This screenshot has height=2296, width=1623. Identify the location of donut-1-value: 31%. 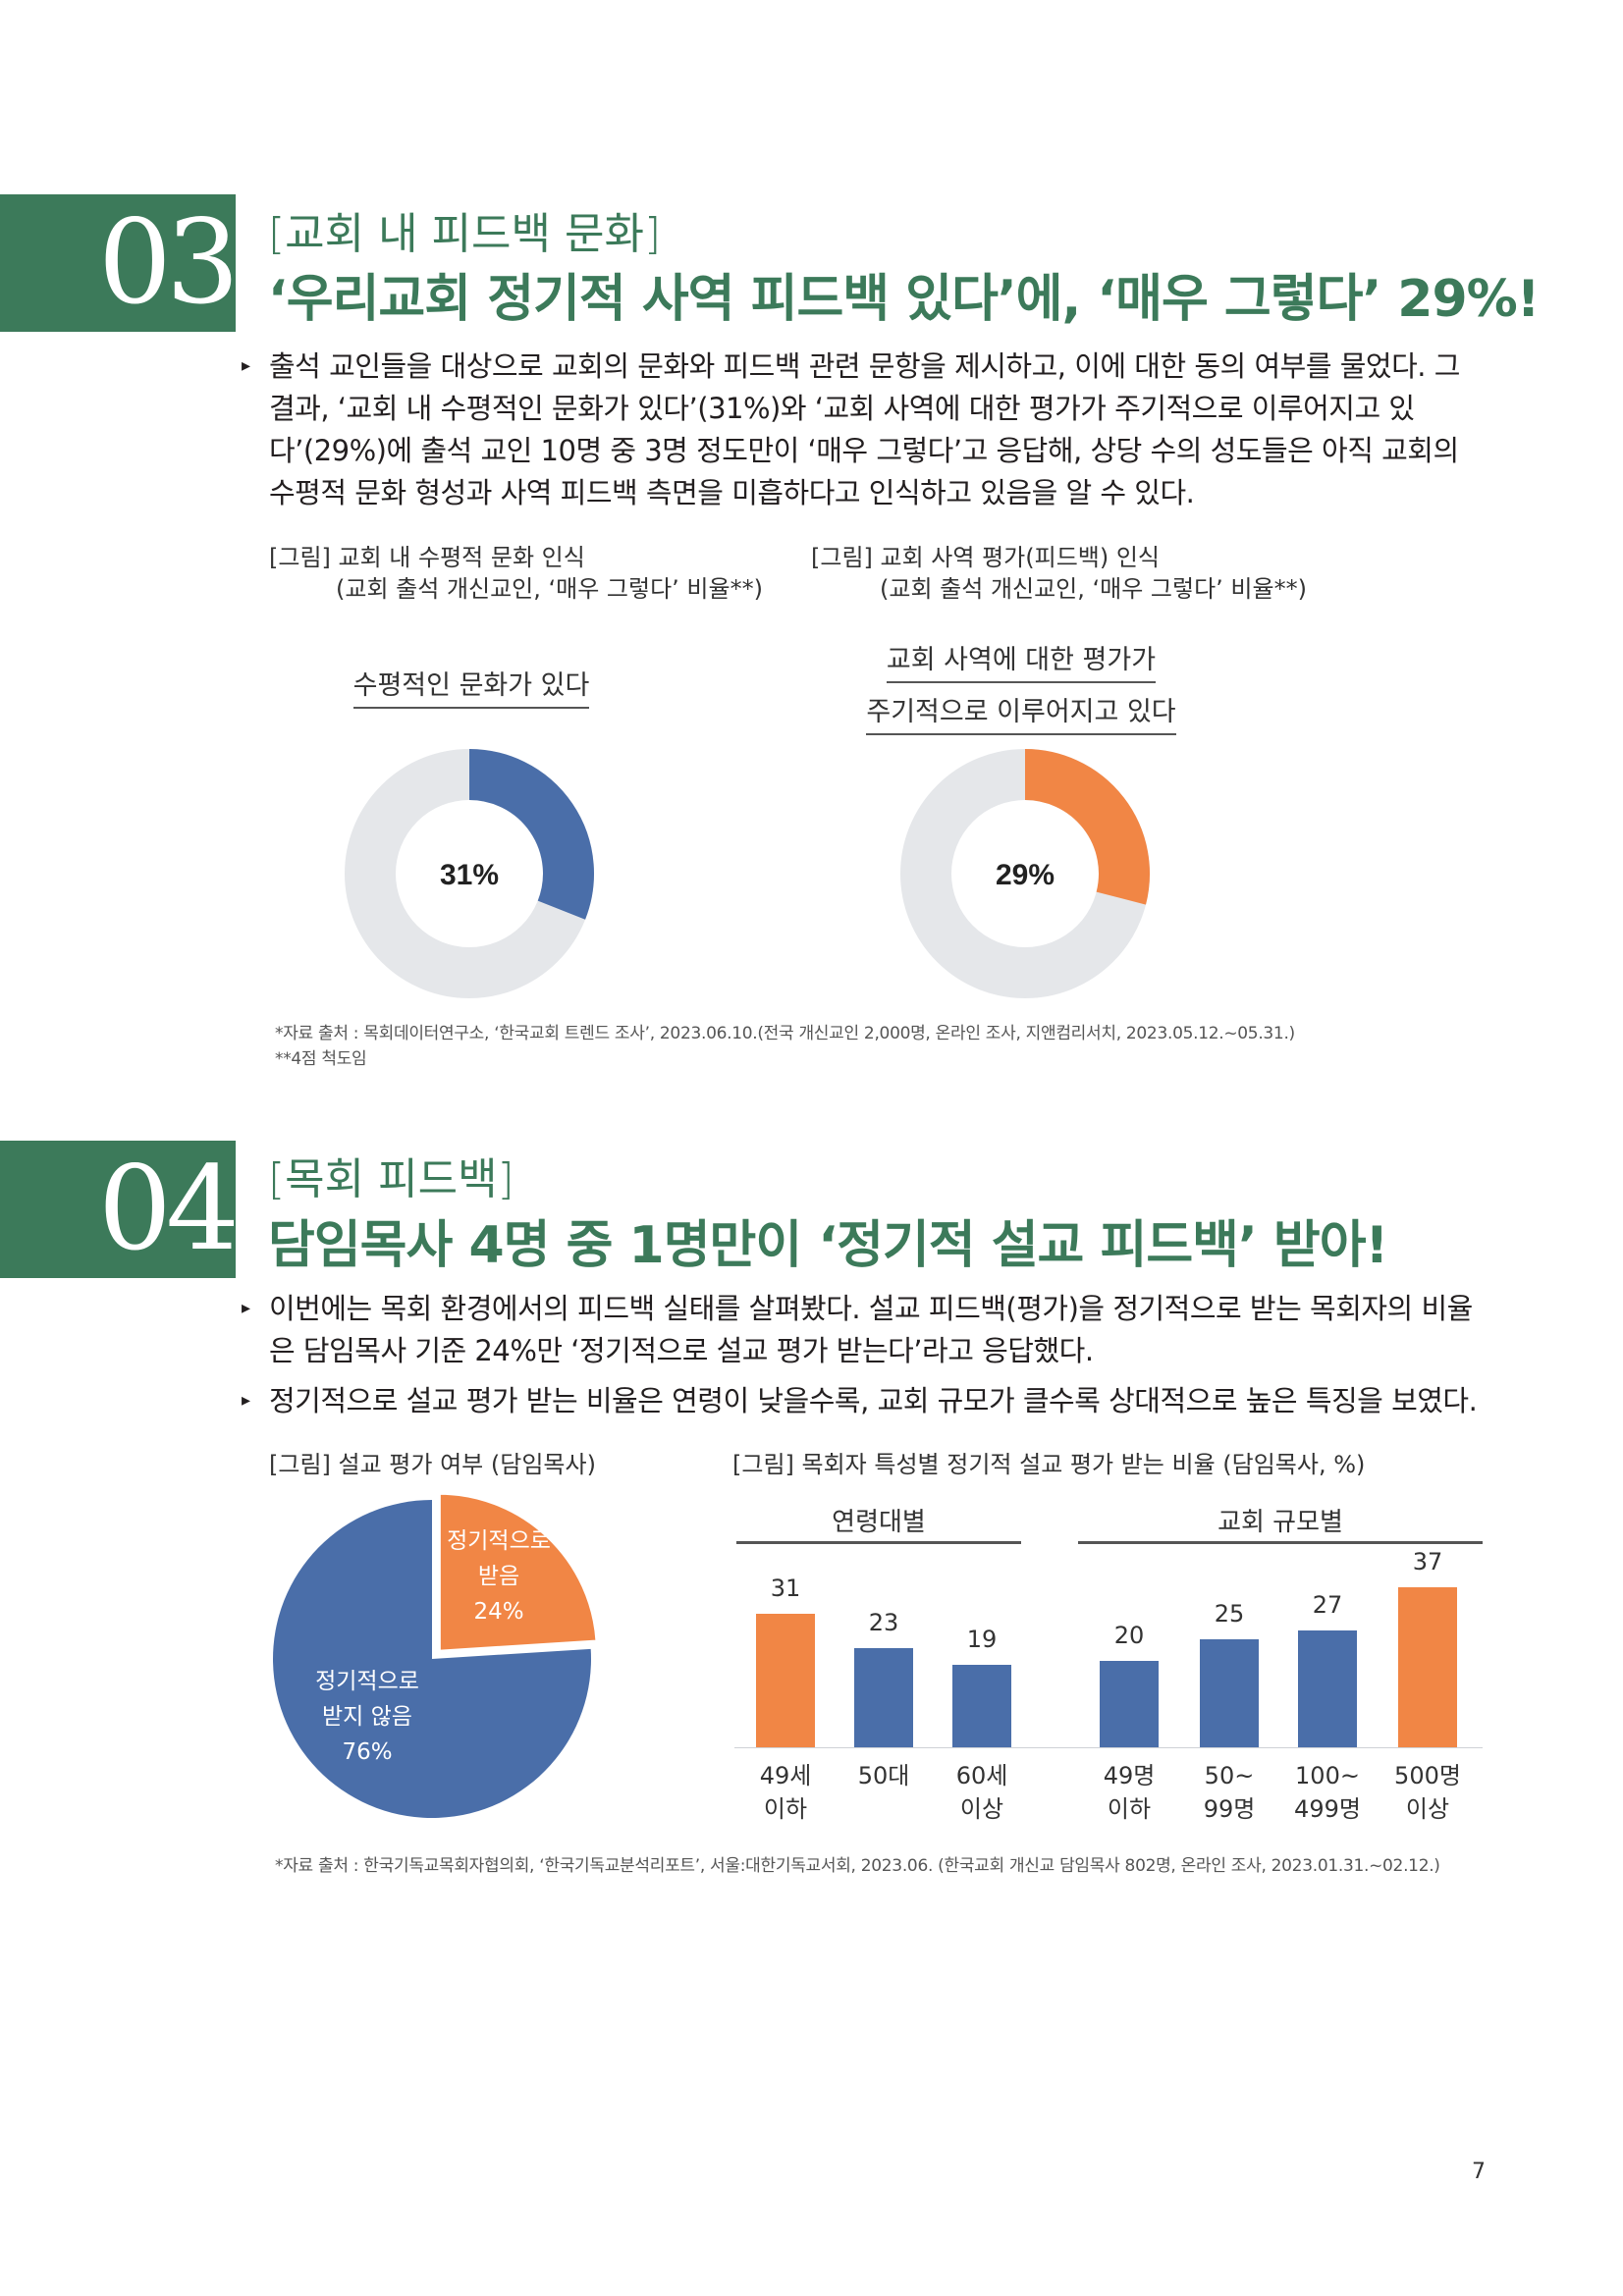
(469, 875).